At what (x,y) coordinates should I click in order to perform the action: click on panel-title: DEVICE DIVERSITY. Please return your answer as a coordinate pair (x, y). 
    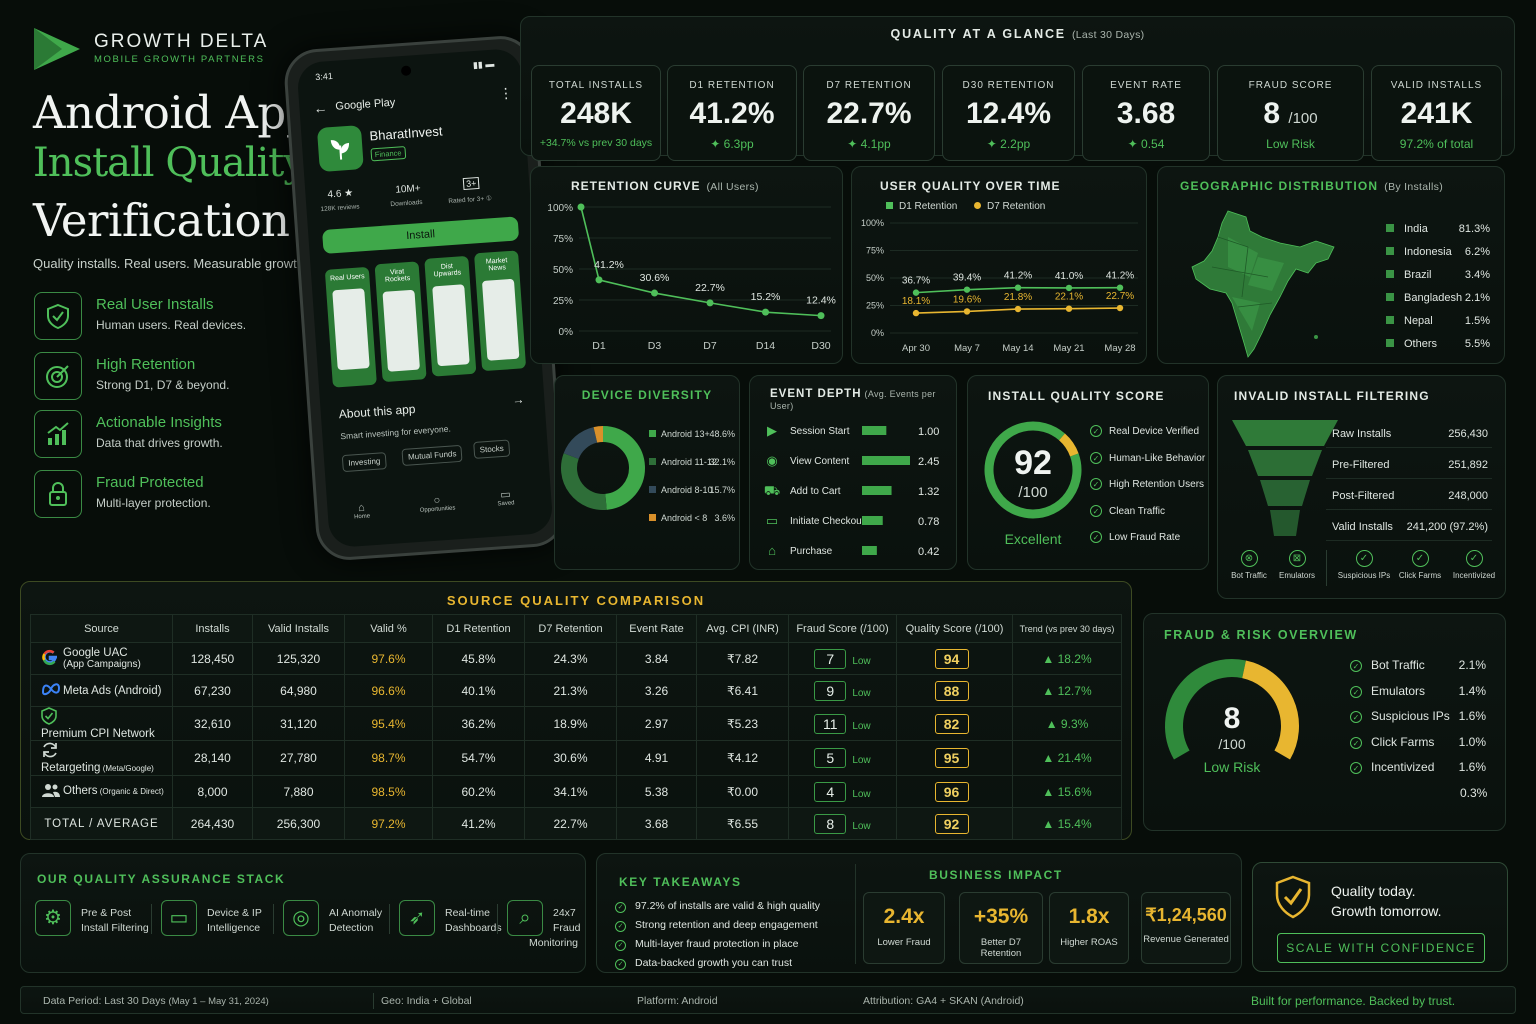
    Looking at the image, I should click on (647, 395).